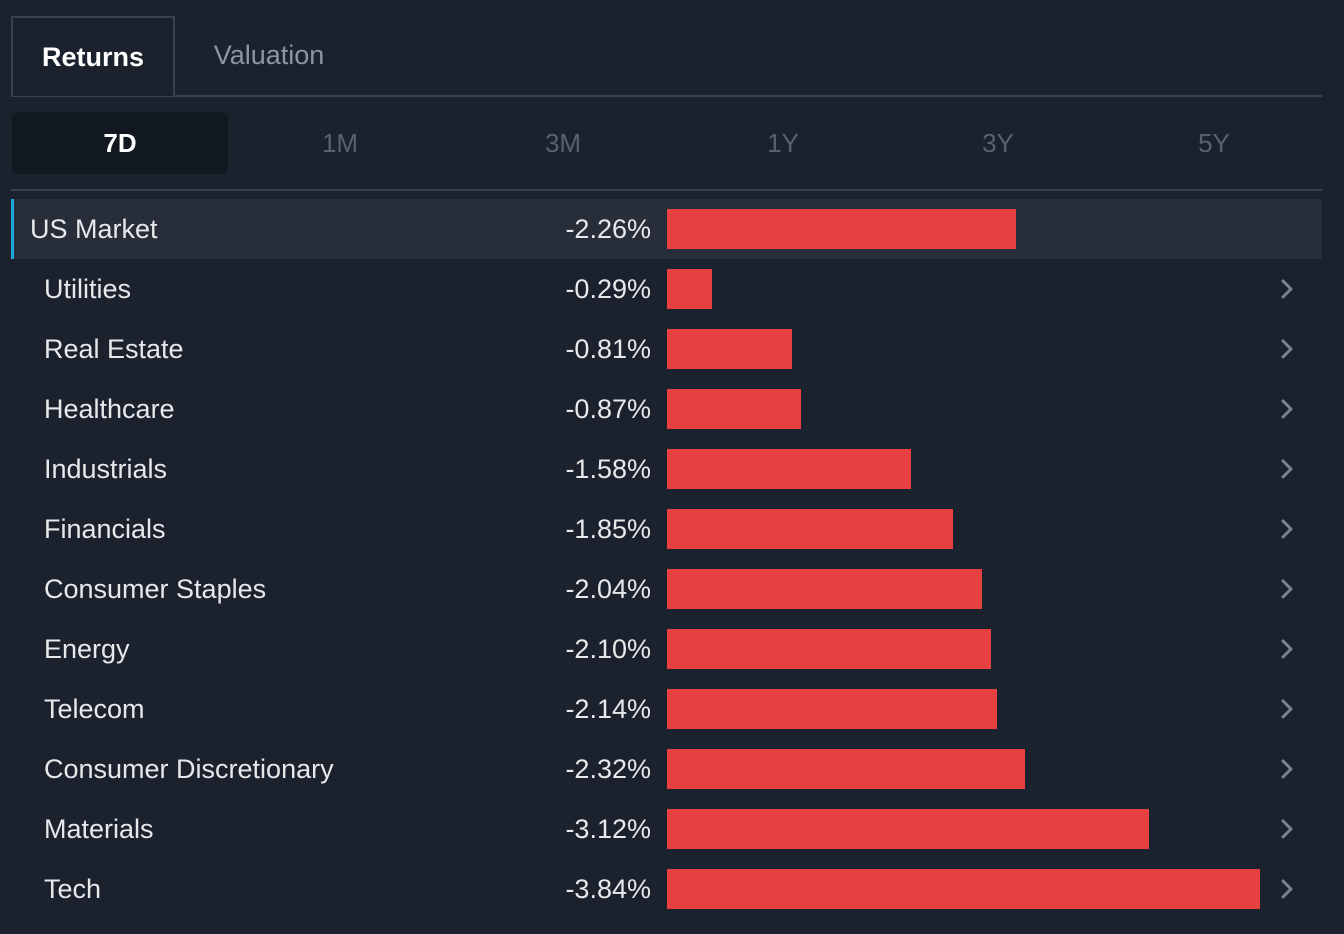 The height and width of the screenshot is (934, 1344). What do you see at coordinates (120, 143) in the screenshot?
I see `period-7d: 7D` at bounding box center [120, 143].